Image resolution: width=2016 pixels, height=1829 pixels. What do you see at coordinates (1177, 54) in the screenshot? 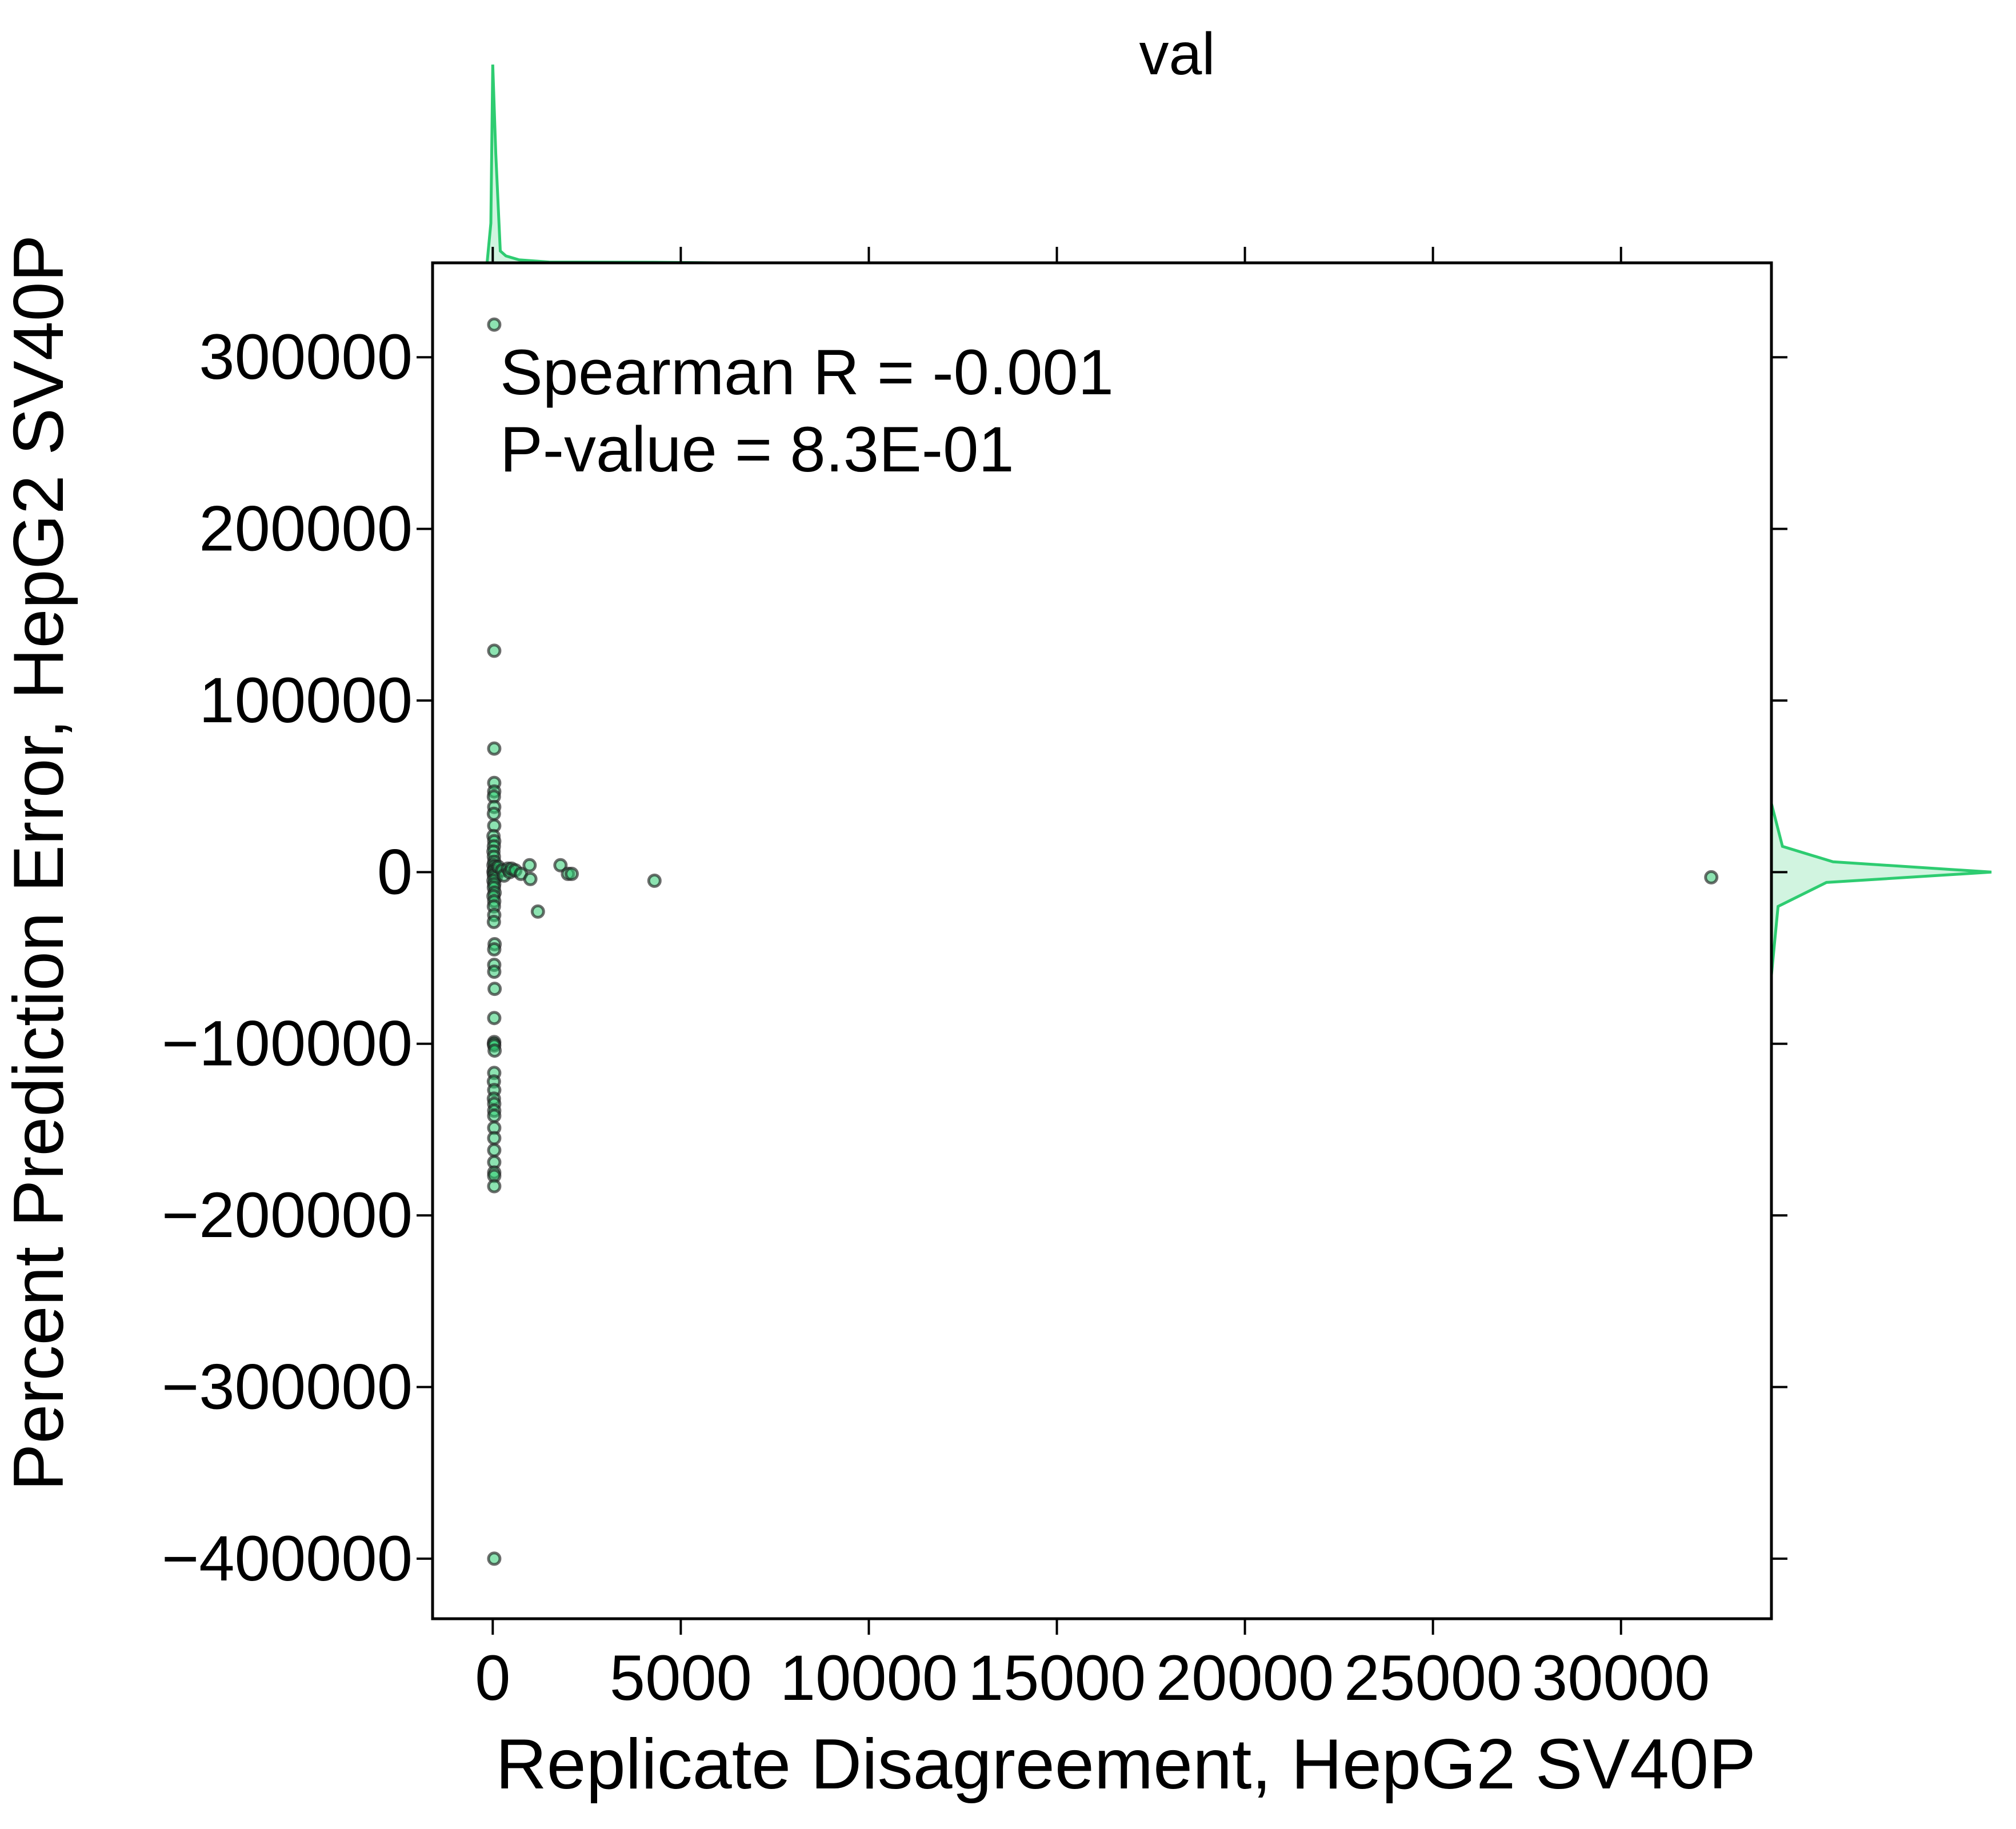
I see `chart-title: val` at bounding box center [1177, 54].